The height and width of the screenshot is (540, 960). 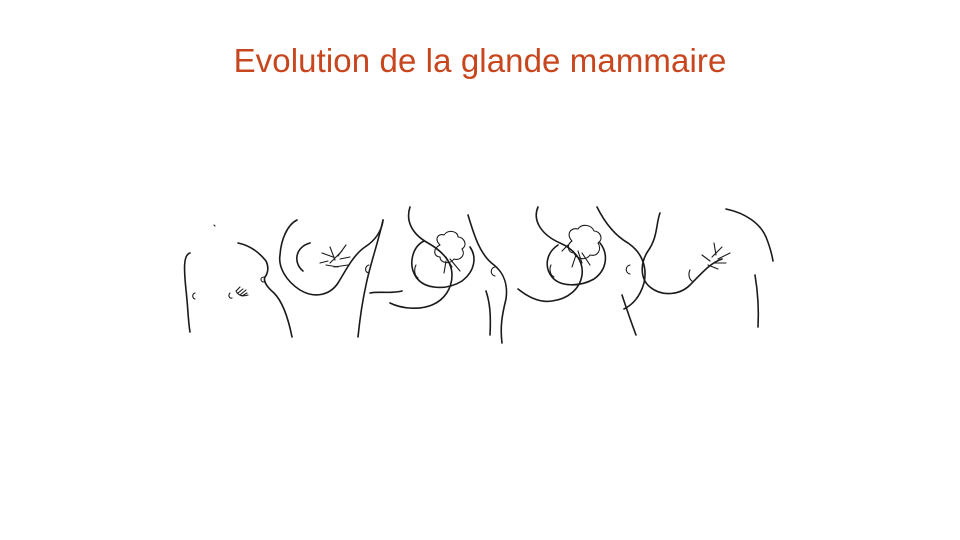 What do you see at coordinates (242, 291) in the screenshot?
I see `stage-2-gland-bud` at bounding box center [242, 291].